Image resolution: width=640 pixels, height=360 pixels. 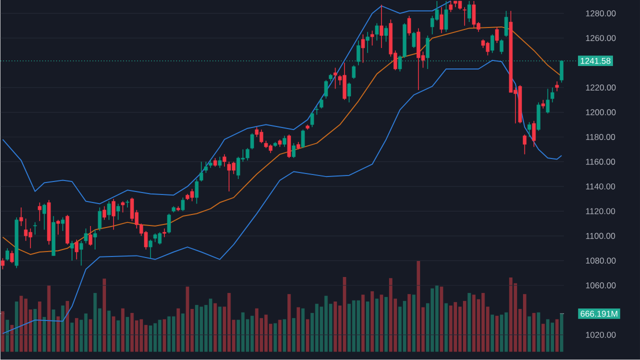 What do you see at coordinates (601, 187) in the screenshot?
I see `y-tick-label: 1140.00` at bounding box center [601, 187].